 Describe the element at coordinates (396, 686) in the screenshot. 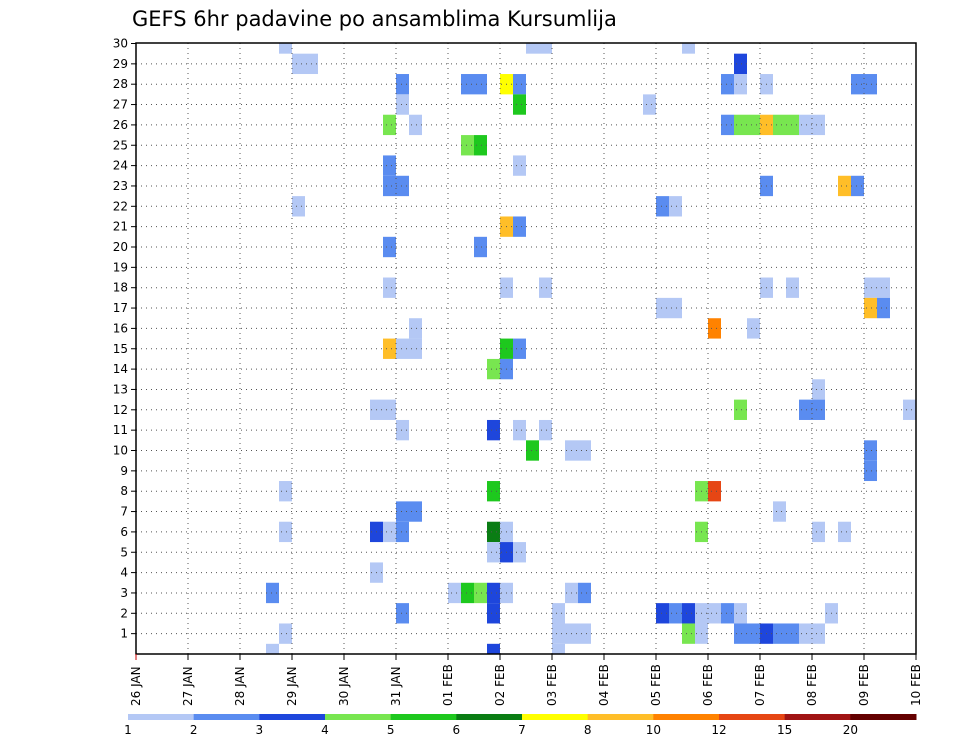

I see `x-tick-label: 31 JAN` at that location.